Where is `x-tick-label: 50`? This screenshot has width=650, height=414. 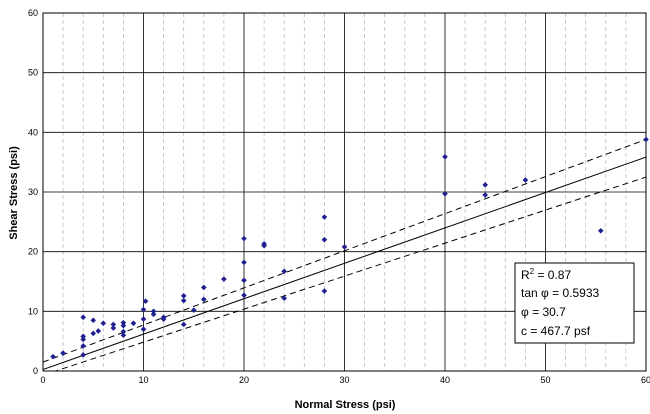
x-tick-label: 50 is located at coordinates (545, 380).